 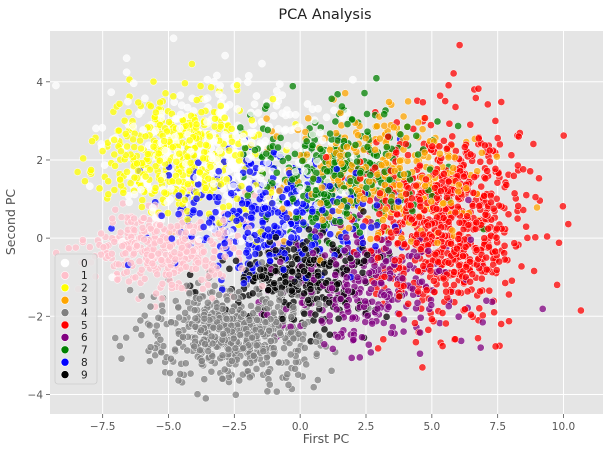 I want to click on y-tick-label: 4, so click(x=39, y=83).